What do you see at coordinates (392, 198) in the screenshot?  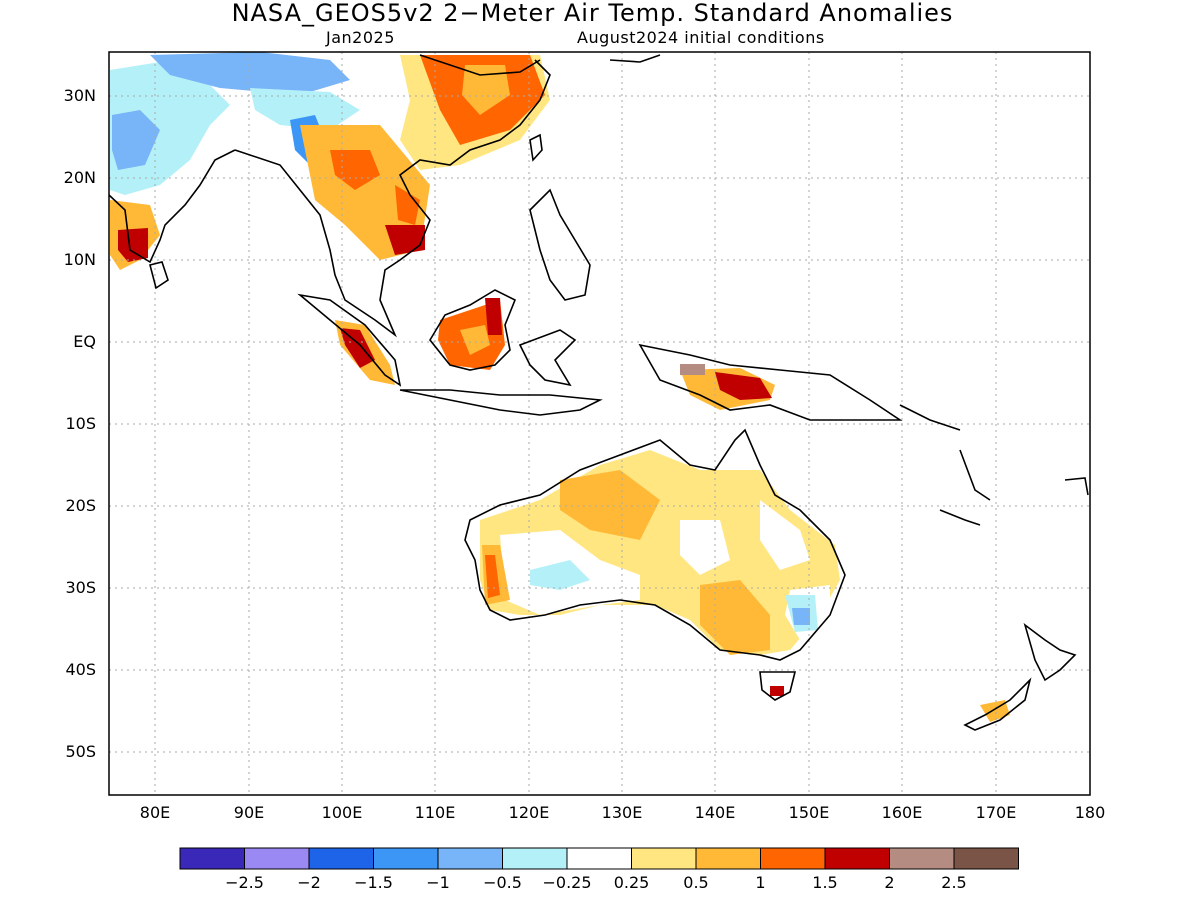 I see `coast-indochina` at bounding box center [392, 198].